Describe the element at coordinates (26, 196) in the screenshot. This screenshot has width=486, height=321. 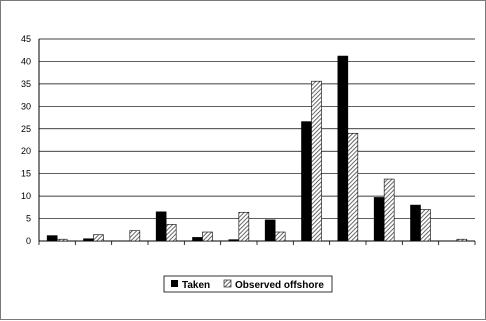
I see `y-tick-label: 10` at that location.